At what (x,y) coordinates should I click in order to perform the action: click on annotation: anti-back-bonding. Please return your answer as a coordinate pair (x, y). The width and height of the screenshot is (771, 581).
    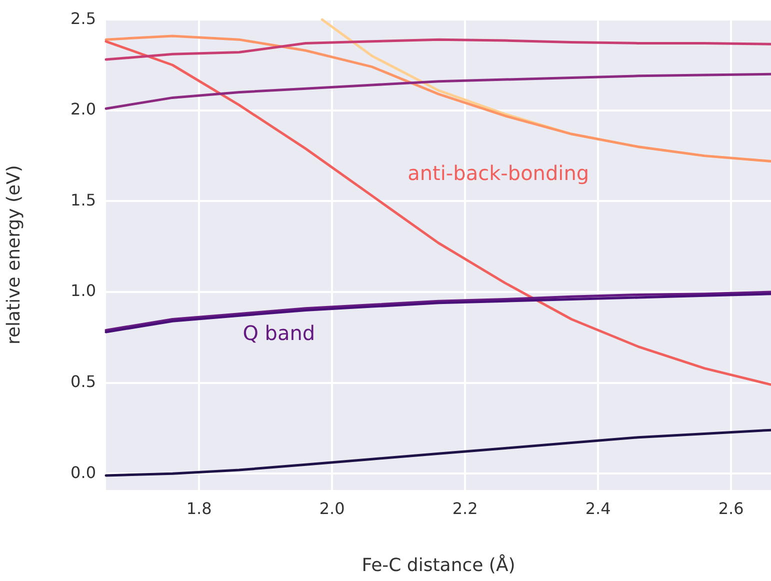
    Looking at the image, I should click on (499, 173).